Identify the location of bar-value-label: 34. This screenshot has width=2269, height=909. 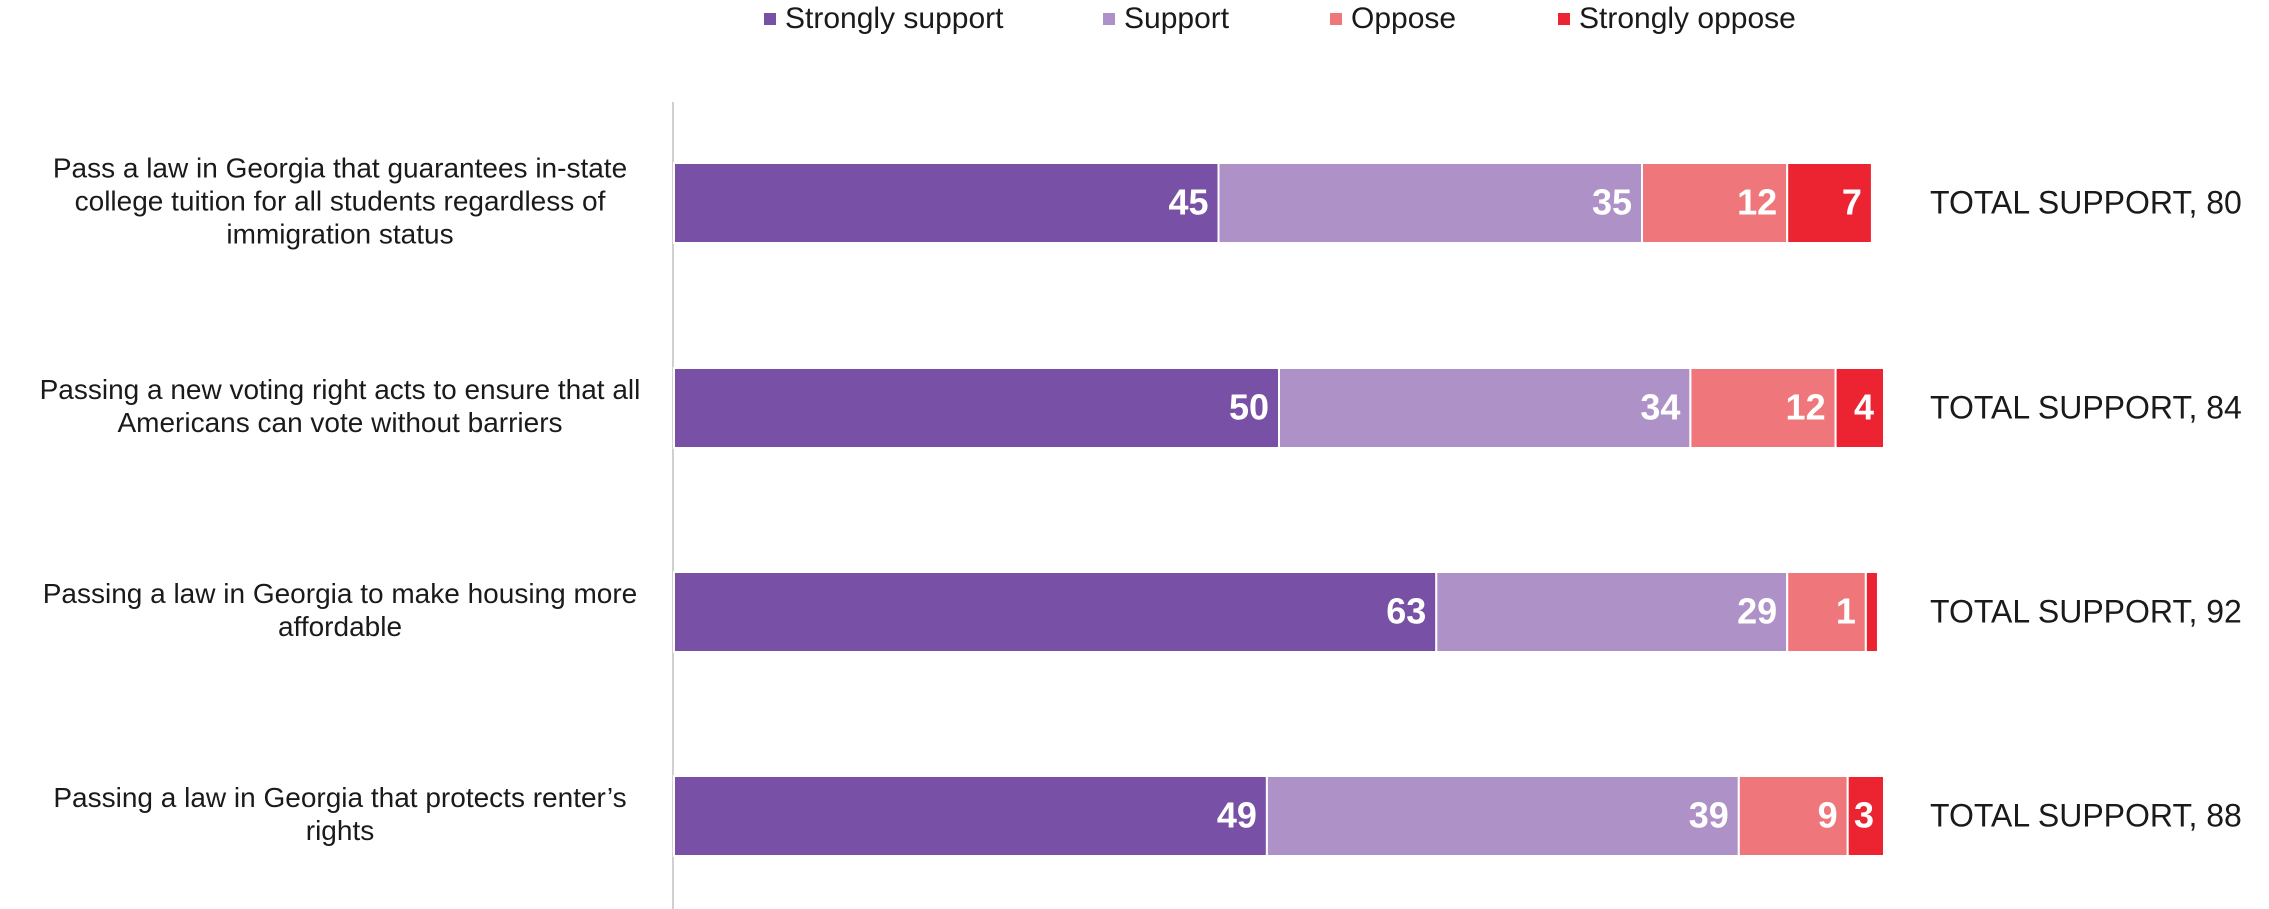
(1660, 407).